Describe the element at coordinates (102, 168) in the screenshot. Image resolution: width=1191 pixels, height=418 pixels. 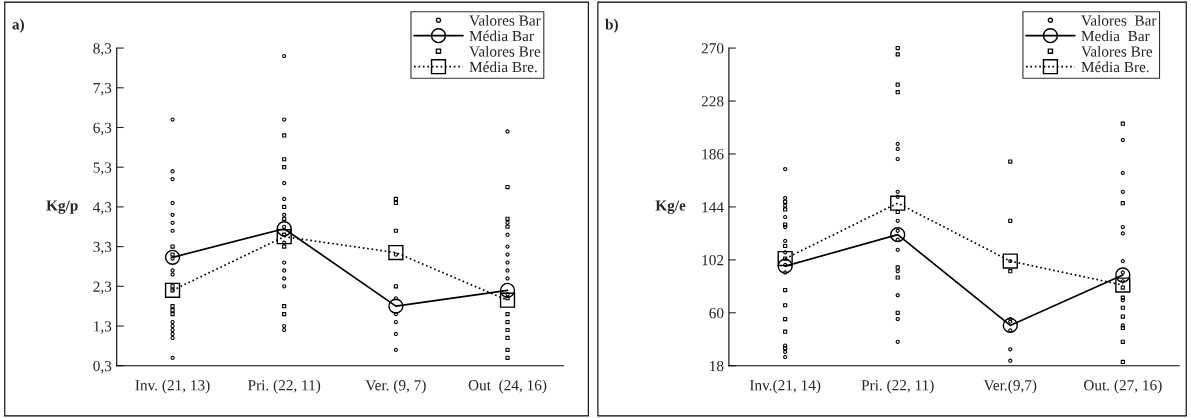
I see `y-tick-label: 5,3` at that location.